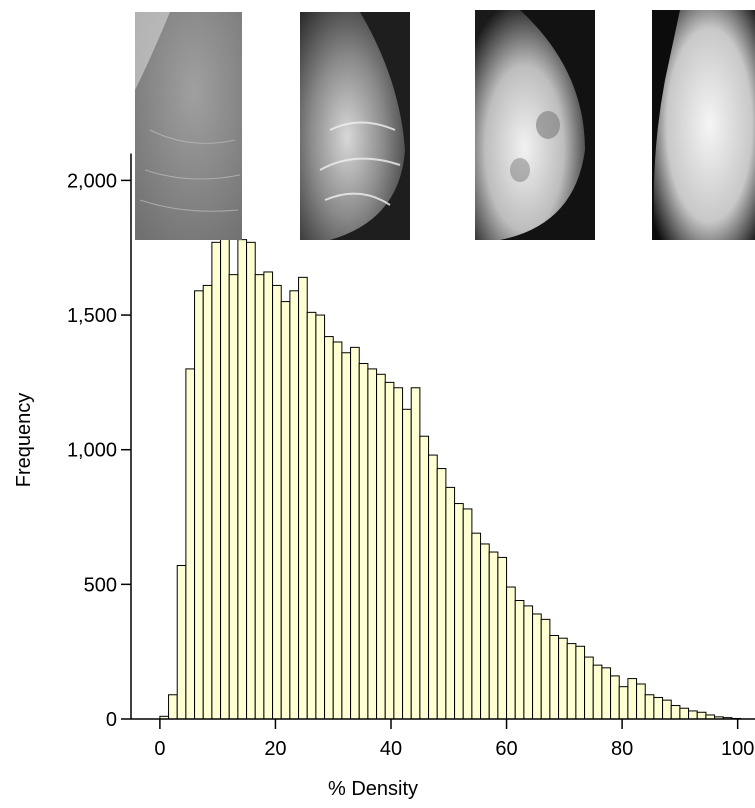  Describe the element at coordinates (24, 440) in the screenshot. I see `y-axis-title: Frequency` at that location.